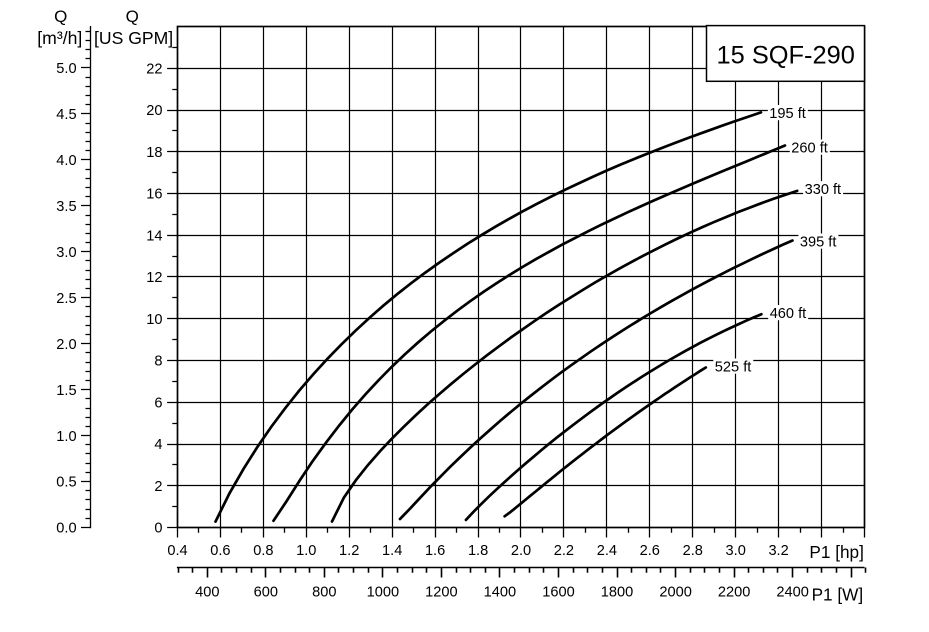 Image resolution: width=929 pixels, height=632 pixels. What do you see at coordinates (564, 551) in the screenshot?
I see `svg-text: 2.2` at bounding box center [564, 551].